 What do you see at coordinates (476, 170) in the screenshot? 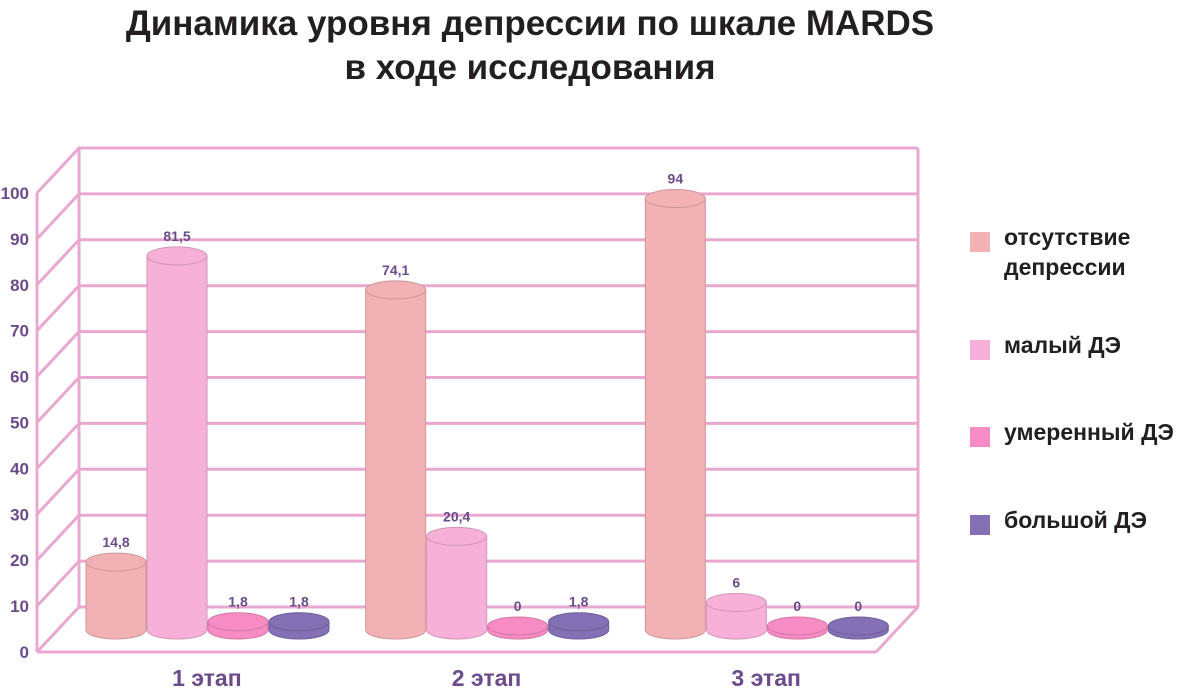
I see `gridline` at bounding box center [476, 170].